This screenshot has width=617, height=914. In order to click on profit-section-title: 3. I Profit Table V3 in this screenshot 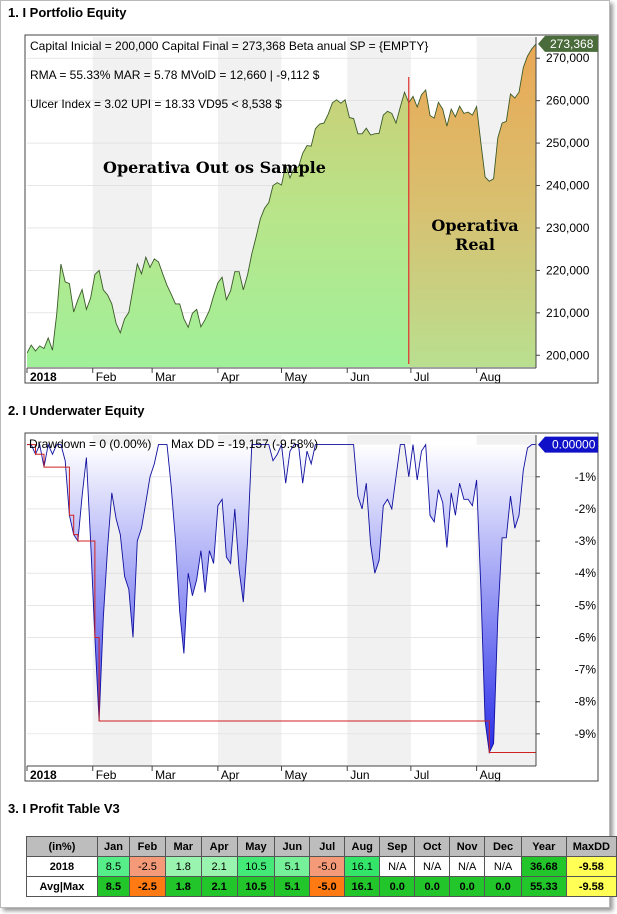, I will do `click(64, 808)`.